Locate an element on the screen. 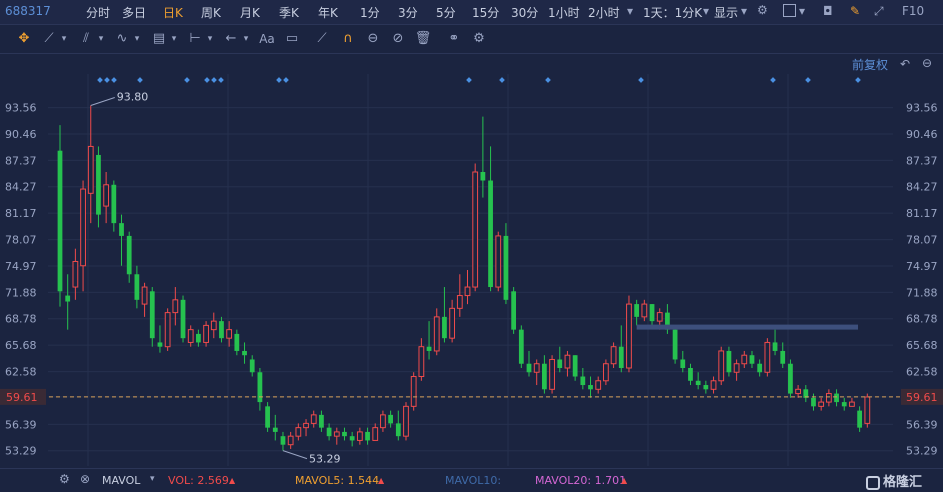 The image size is (943, 492). period-tab-1min: 1分 is located at coordinates (370, 13).